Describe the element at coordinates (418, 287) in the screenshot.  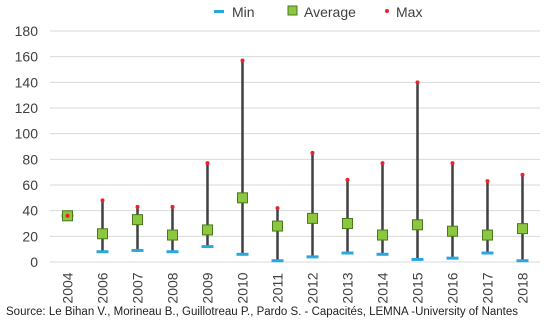
I see `x-tick-label: 2015` at that location.